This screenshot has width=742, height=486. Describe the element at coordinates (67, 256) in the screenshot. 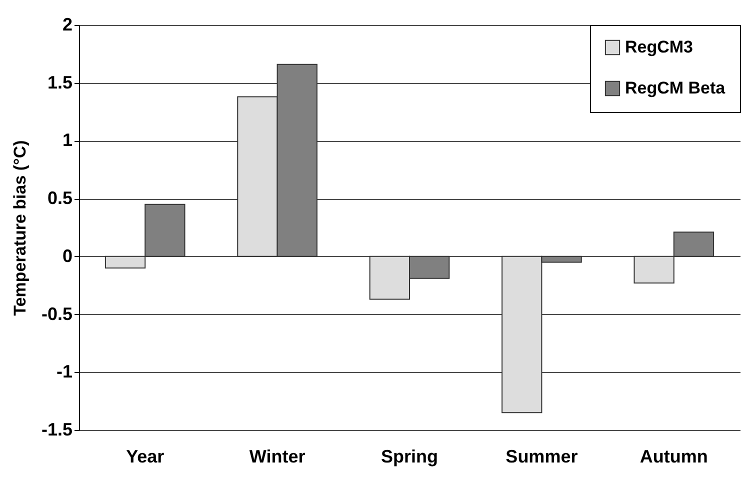

I see `y-tick-label: 0` at that location.